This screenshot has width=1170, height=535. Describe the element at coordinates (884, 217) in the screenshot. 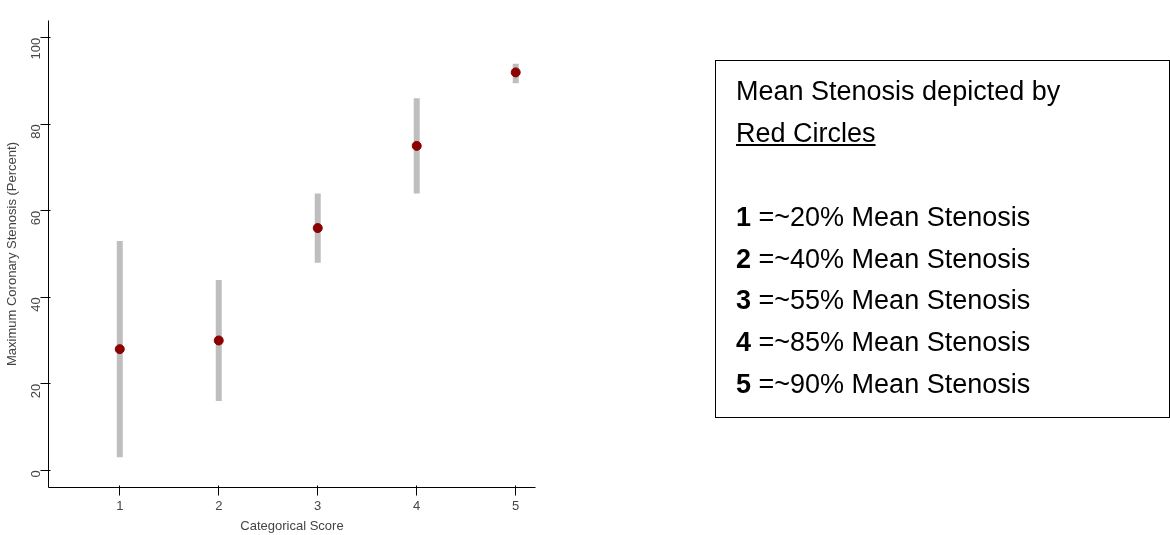

I see `text: 1 =~20% Mean Stenosis` at that location.